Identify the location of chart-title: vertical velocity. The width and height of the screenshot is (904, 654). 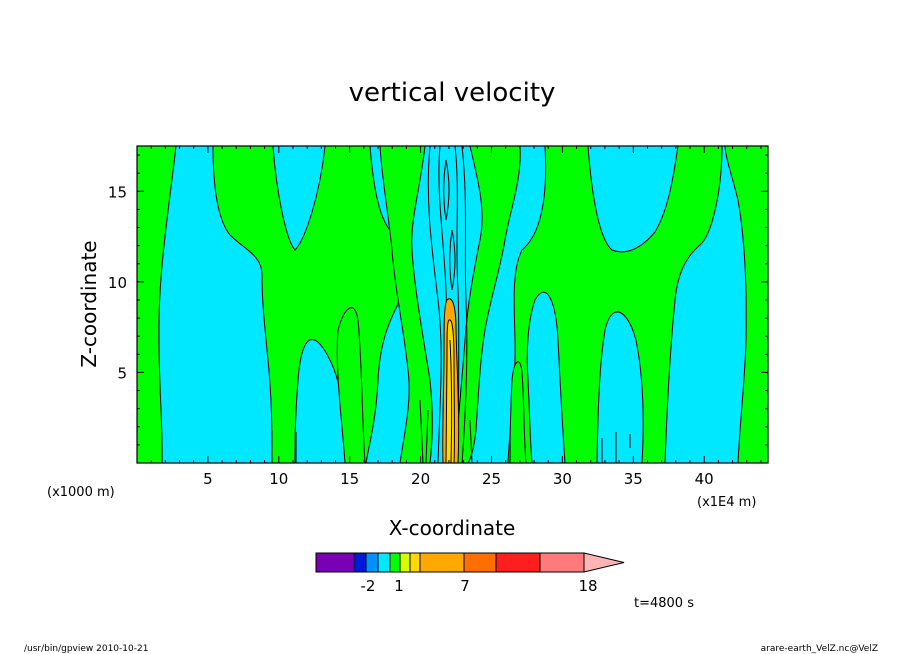
(452, 93).